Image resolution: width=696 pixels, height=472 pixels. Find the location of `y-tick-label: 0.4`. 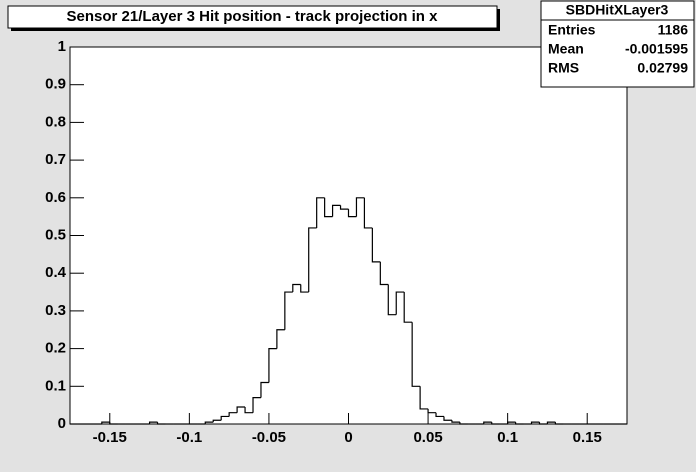

y-tick-label: 0.4 is located at coordinates (56, 272).